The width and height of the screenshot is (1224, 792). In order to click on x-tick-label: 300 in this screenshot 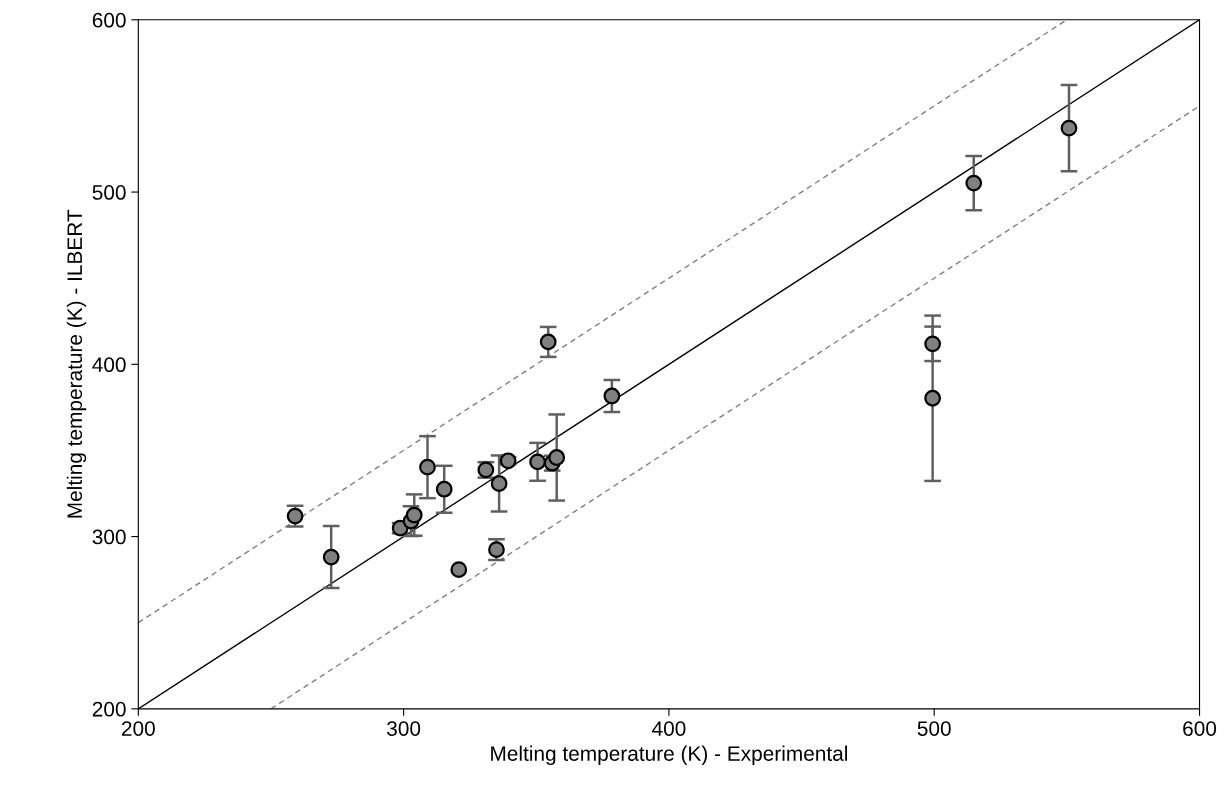, I will do `click(404, 728)`.